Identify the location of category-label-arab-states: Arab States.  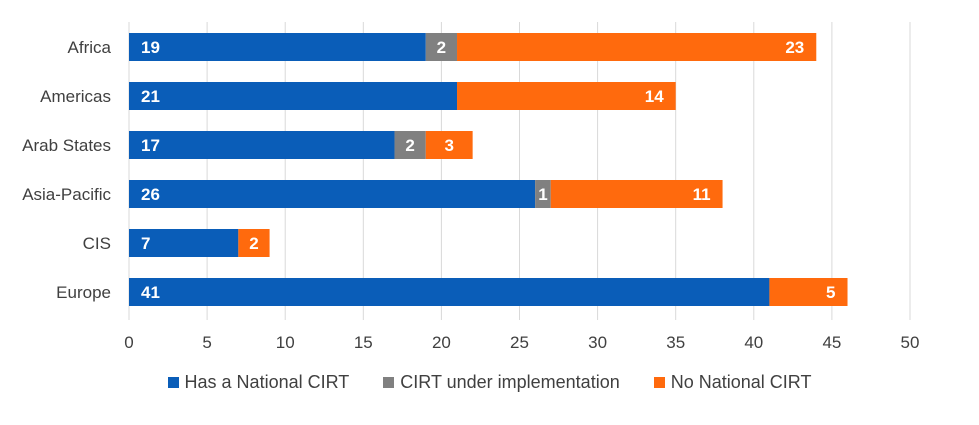
(66, 145).